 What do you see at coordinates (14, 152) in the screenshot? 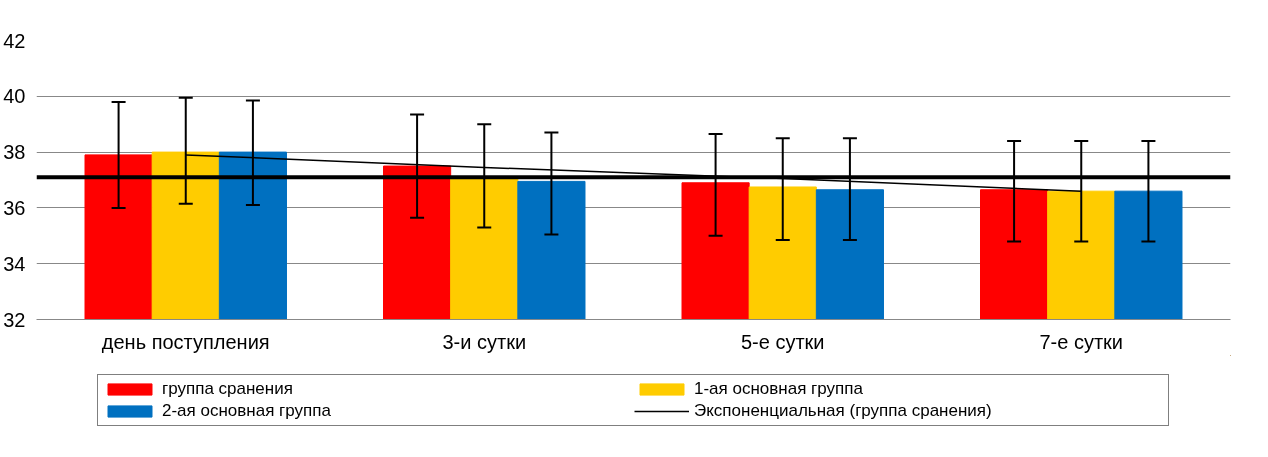
I see `y-tick-label: 38` at bounding box center [14, 152].